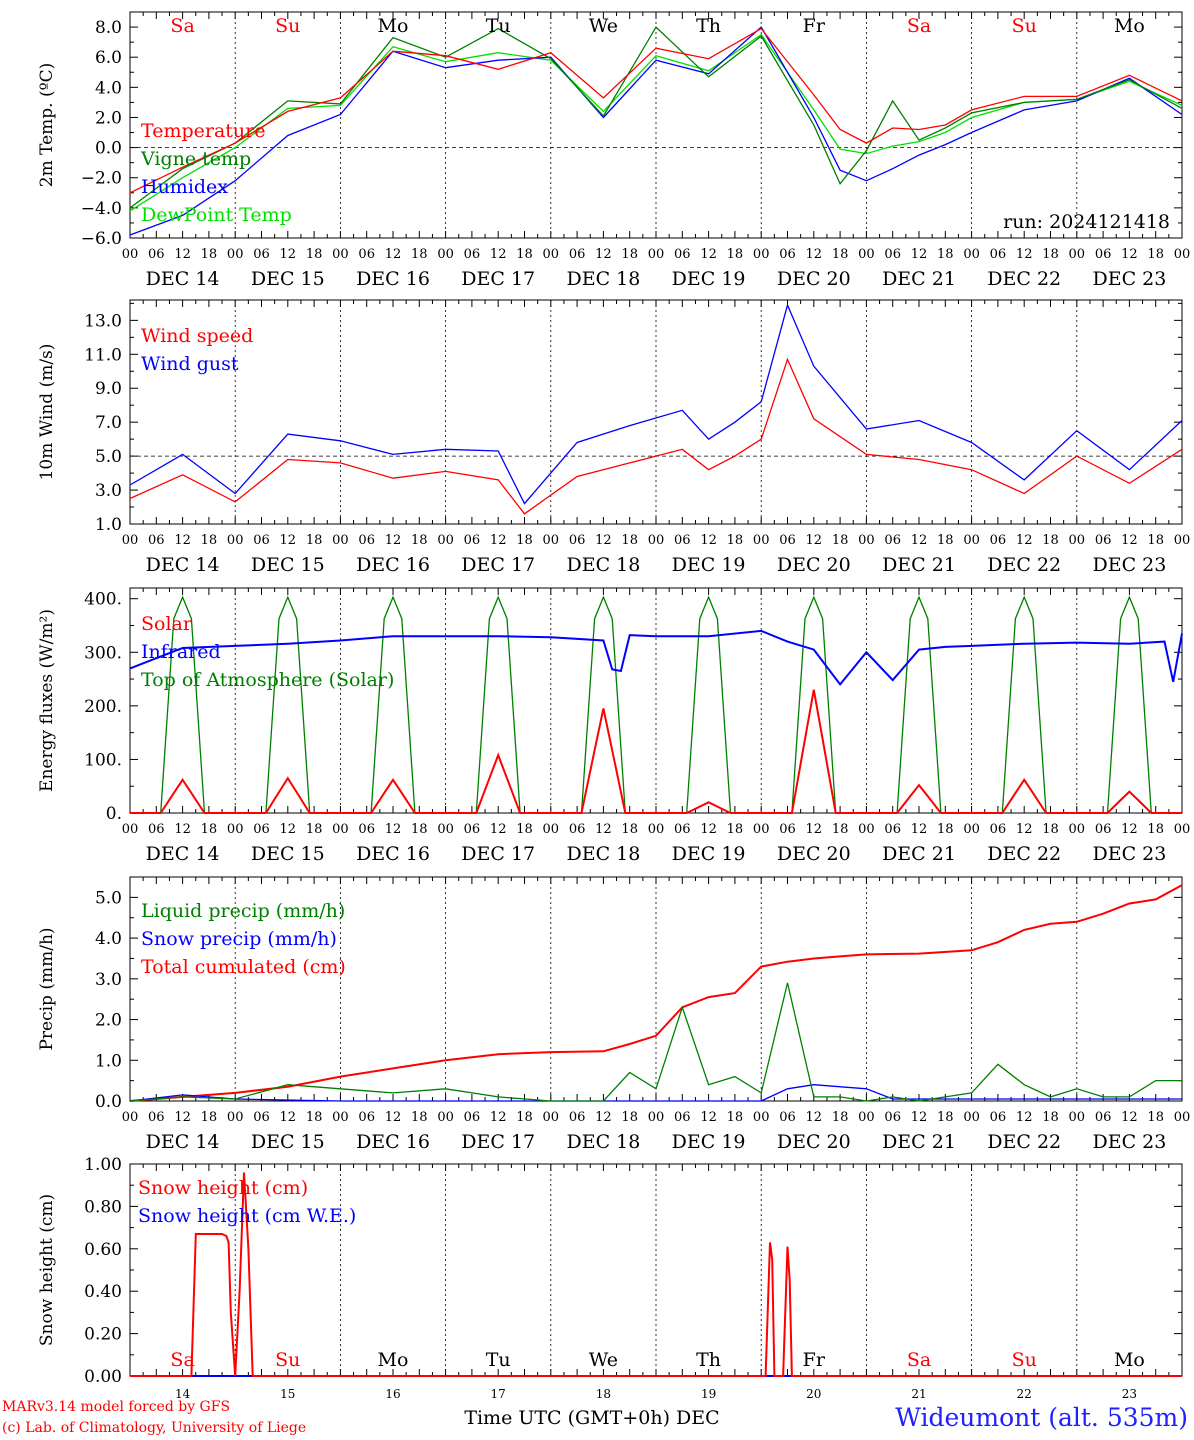  Describe the element at coordinates (181, 652) in the screenshot. I see `legend-entry: Infrared` at that location.